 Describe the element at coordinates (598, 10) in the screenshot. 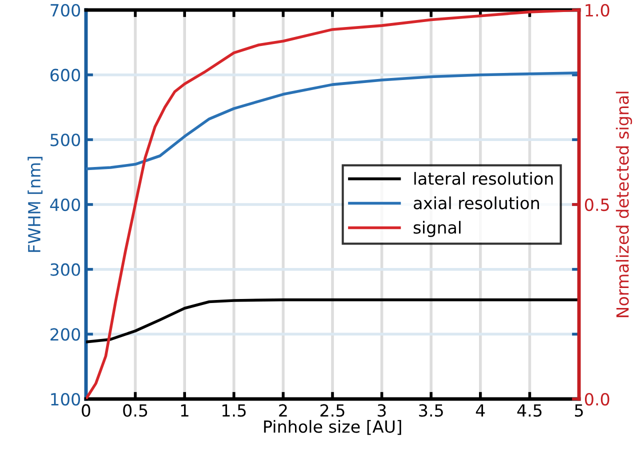

I see `y2-tick-label: 1.0` at that location.